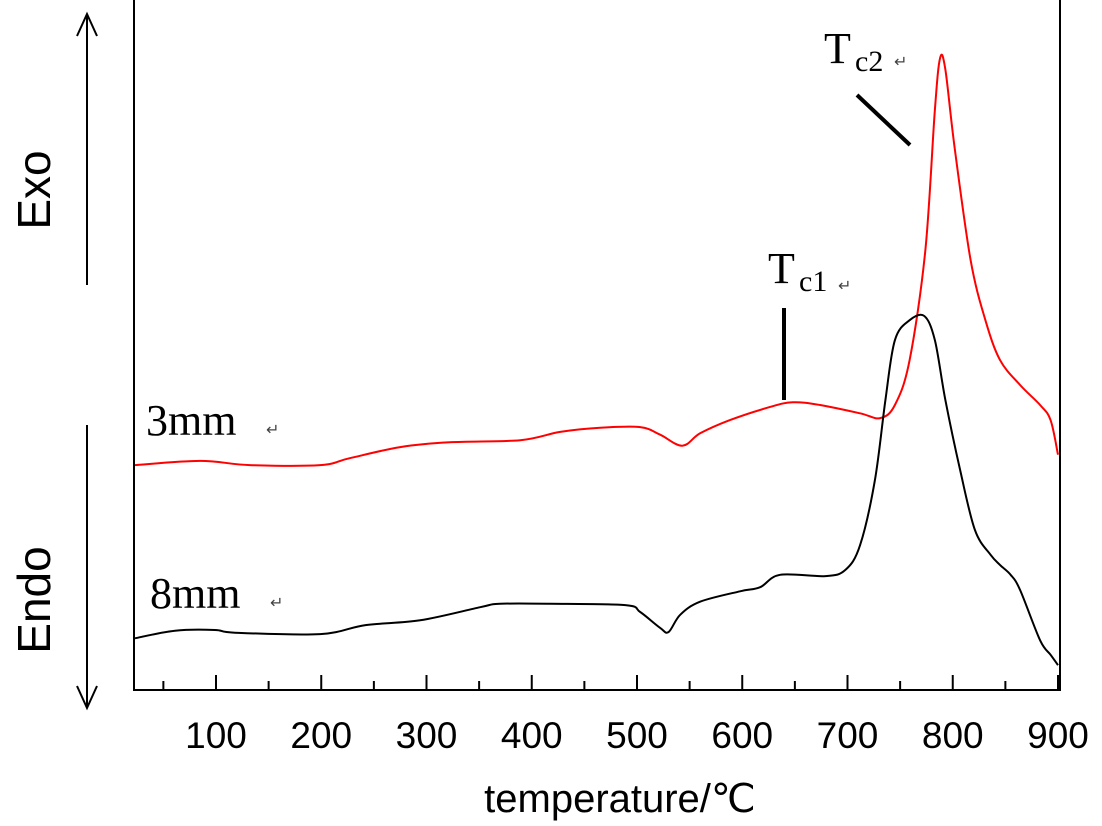  Describe the element at coordinates (321, 735) in the screenshot. I see `x-tick-label: 200` at that location.